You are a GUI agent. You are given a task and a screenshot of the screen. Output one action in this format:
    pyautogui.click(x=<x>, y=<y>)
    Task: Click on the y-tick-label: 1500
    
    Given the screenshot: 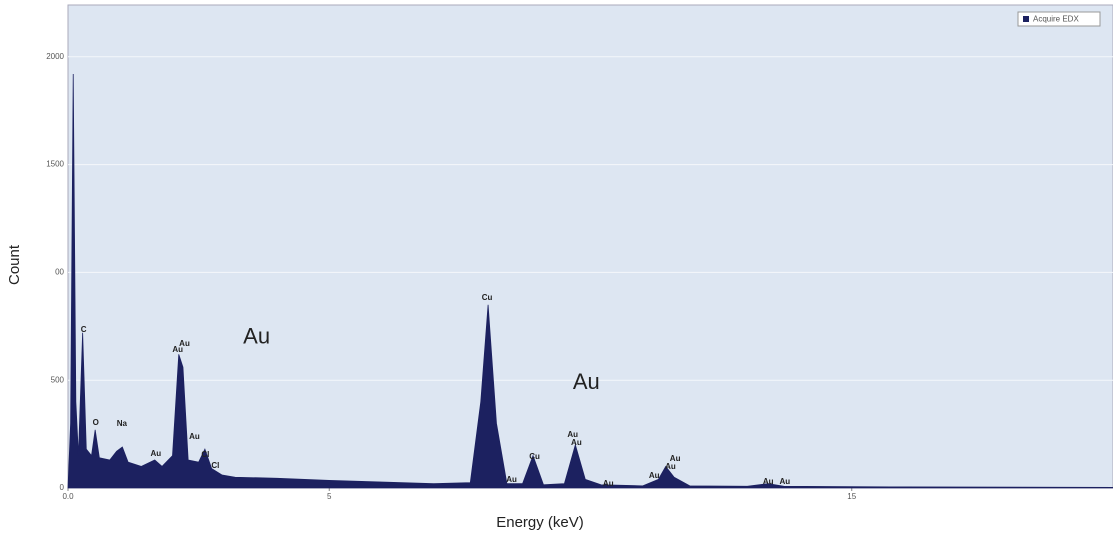 What is the action you would take?
    pyautogui.click(x=55, y=164)
    